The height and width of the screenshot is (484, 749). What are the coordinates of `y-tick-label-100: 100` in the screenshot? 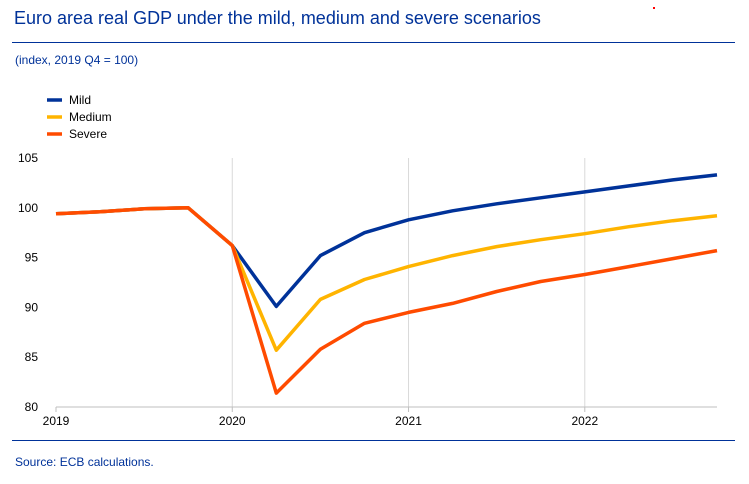 It's located at (28, 208).